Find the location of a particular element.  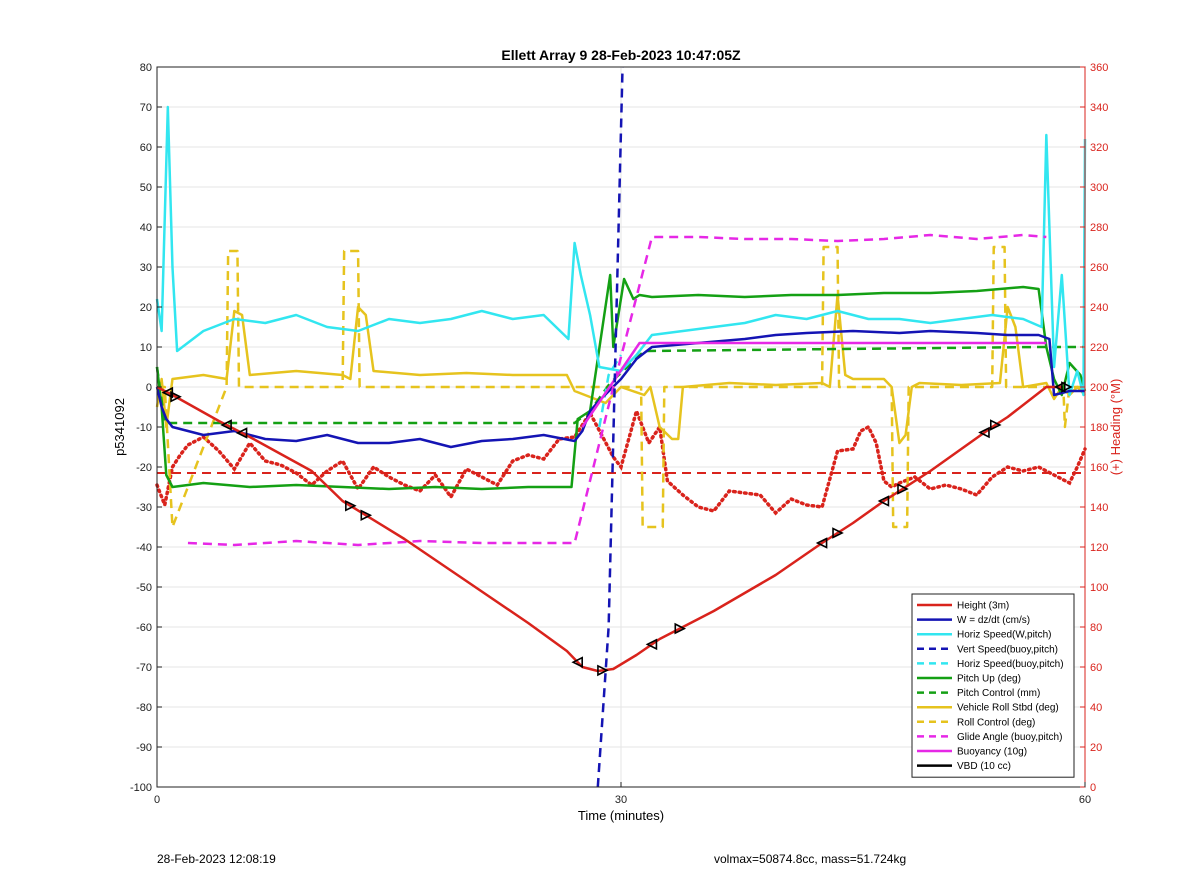

y-left-tick-label: -100 is located at coordinates (141, 788).